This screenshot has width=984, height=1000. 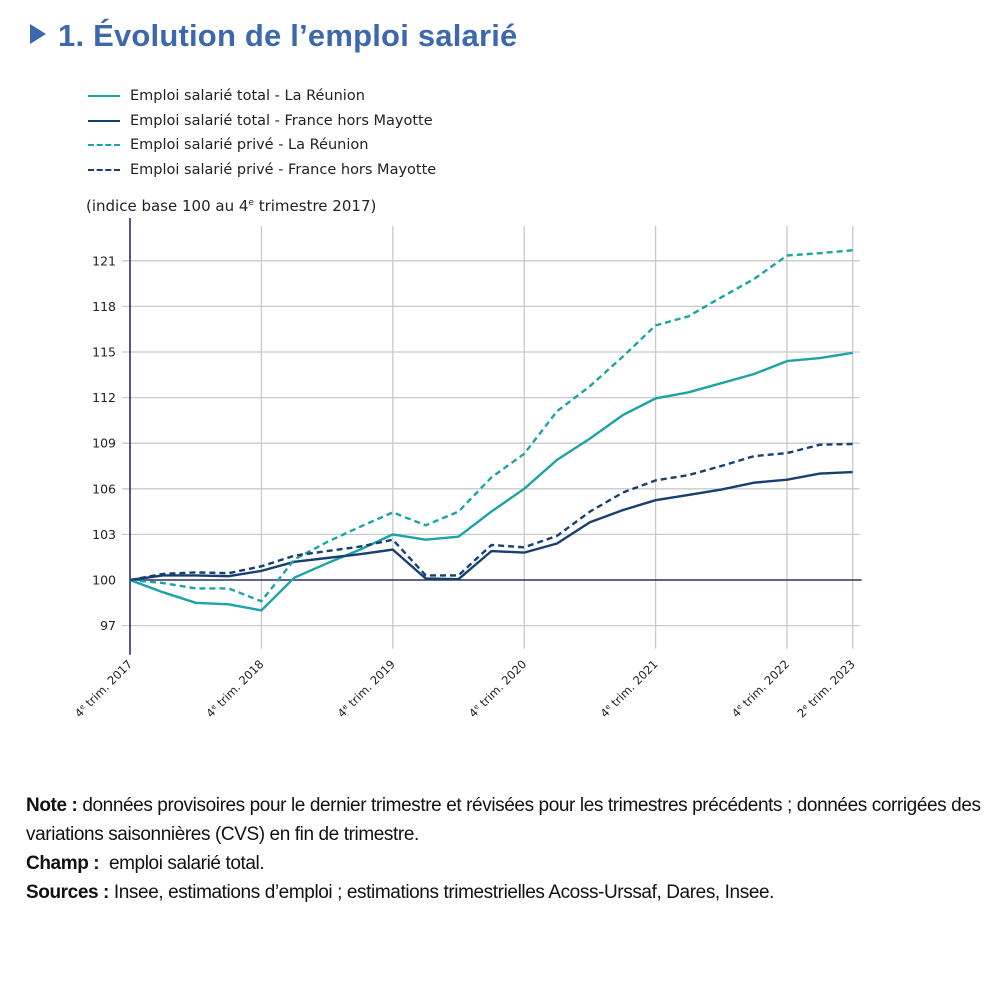 I want to click on legend-item: Emploi salarié total - La Réunion, so click(x=262, y=96).